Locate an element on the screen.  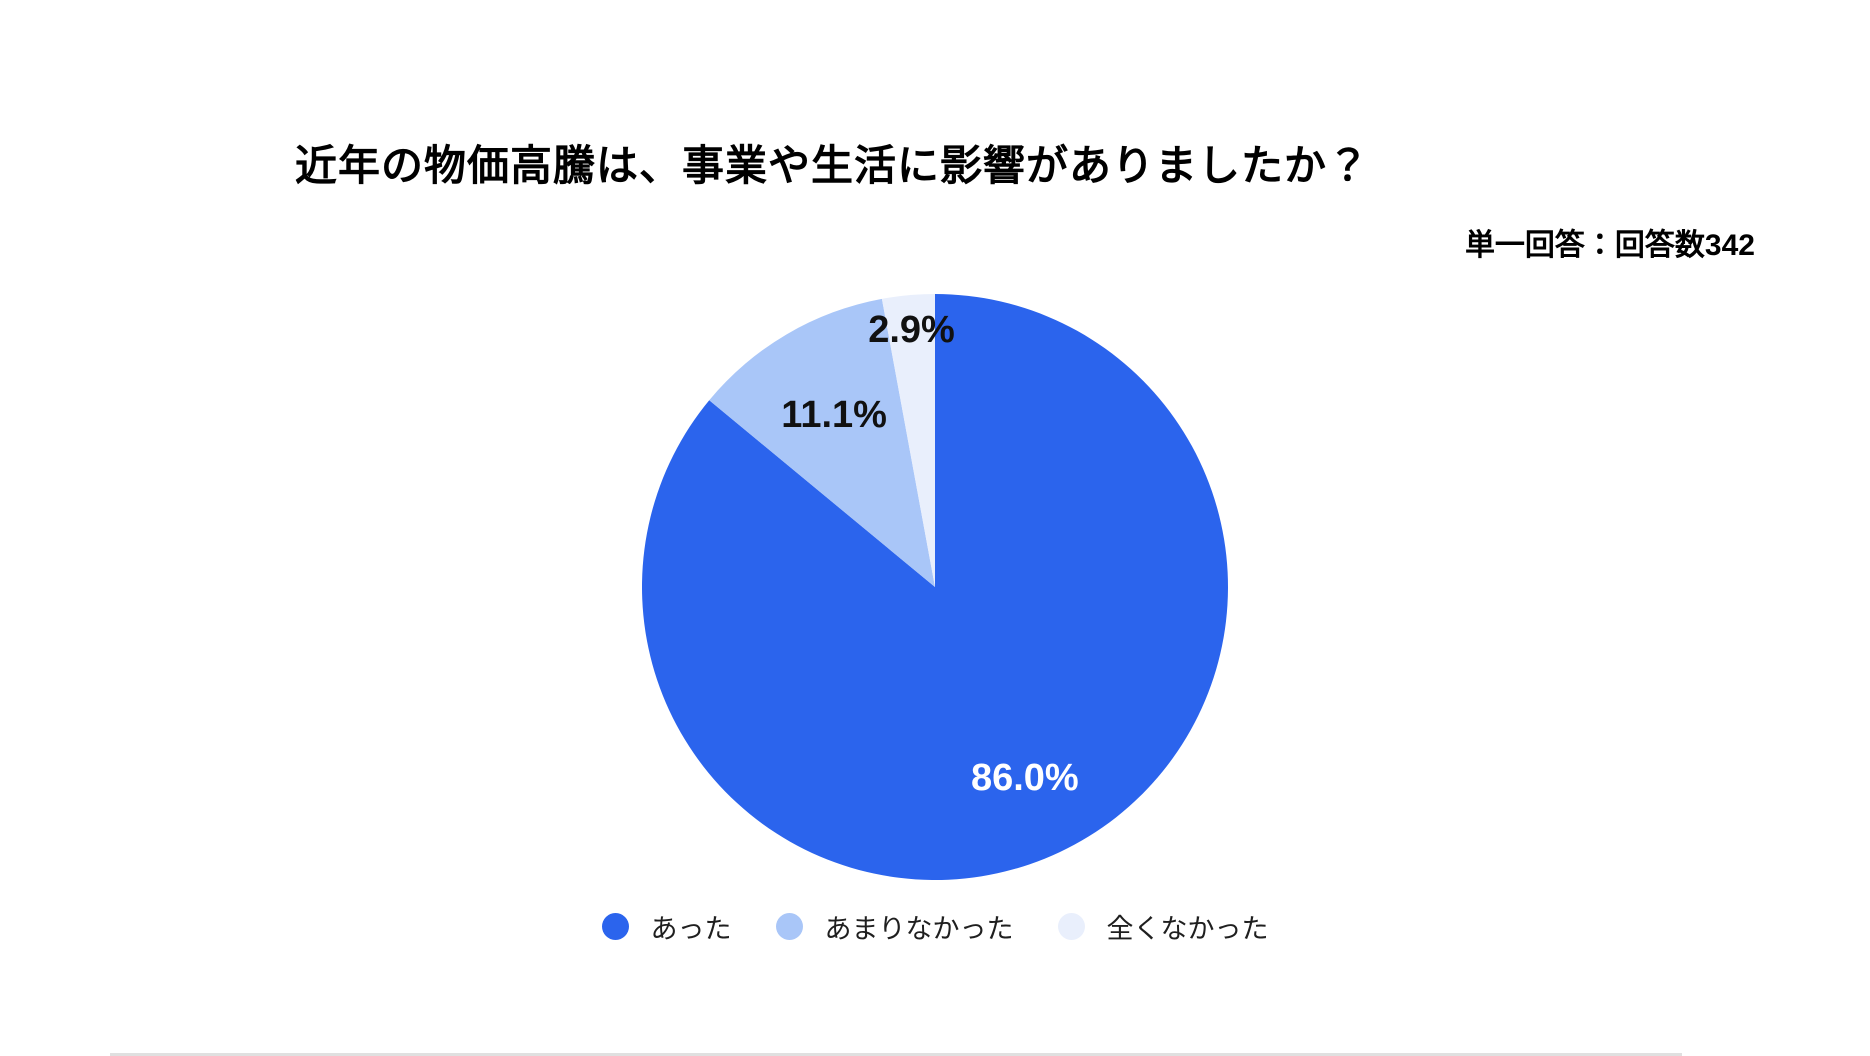
legend-label: 全くなかった is located at coordinates (1187, 928).